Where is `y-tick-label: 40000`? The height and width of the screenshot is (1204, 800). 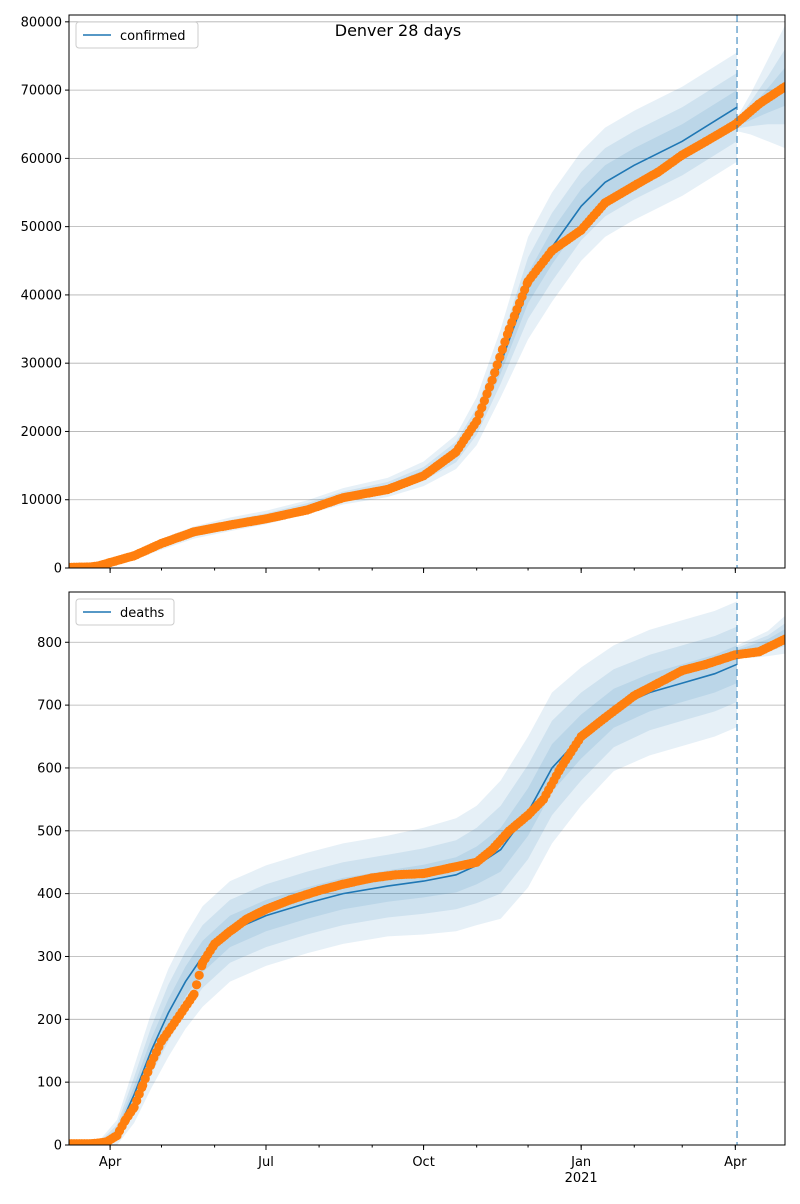 y-tick-label: 40000 is located at coordinates (41, 295).